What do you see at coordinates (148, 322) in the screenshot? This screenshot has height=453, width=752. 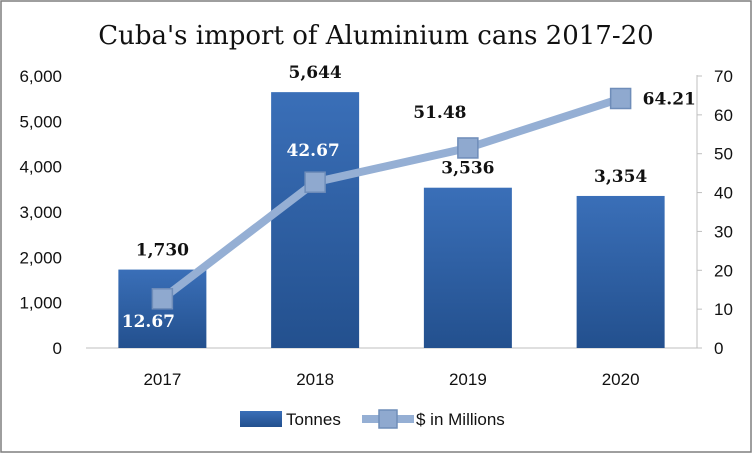 I see `line-value-label: 12.67` at bounding box center [148, 322].